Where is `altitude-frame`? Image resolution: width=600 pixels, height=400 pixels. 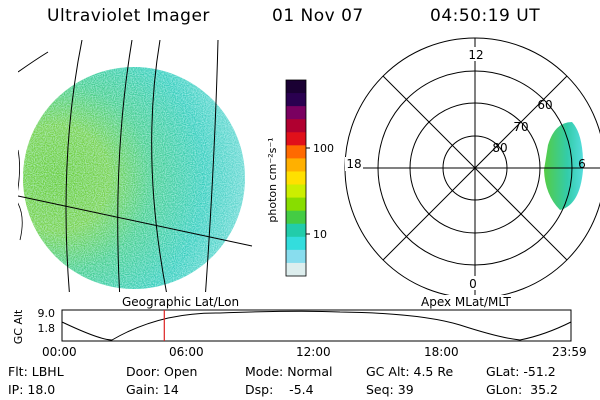 altitude-frame is located at coordinates (316, 325).